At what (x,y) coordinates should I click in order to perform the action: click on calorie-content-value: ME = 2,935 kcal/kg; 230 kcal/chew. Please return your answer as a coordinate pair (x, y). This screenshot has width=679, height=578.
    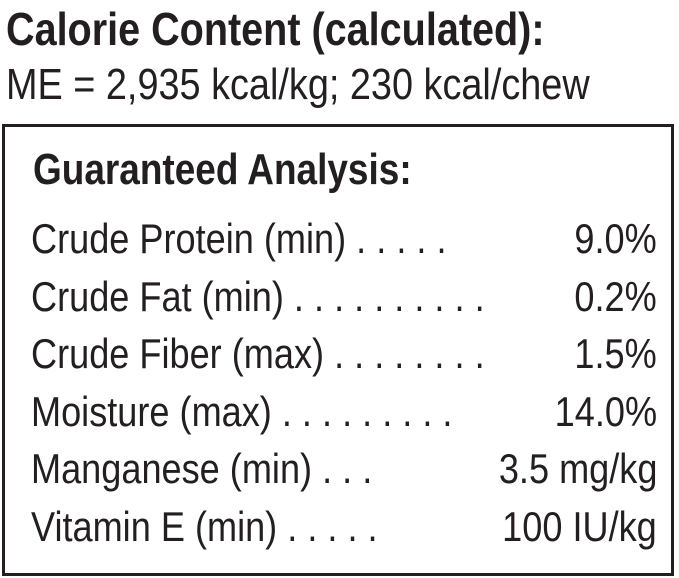
    Looking at the image, I should click on (298, 84).